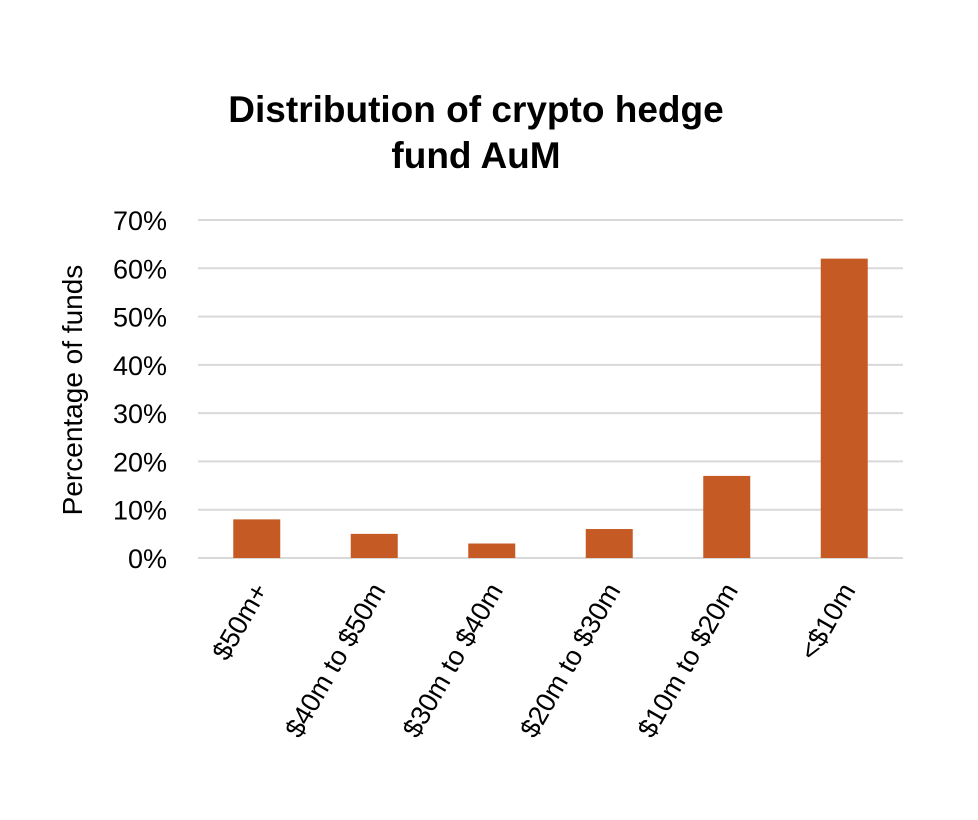 The width and height of the screenshot is (978, 820). Describe the element at coordinates (140, 366) in the screenshot. I see `y-tick-label: 40%` at that location.